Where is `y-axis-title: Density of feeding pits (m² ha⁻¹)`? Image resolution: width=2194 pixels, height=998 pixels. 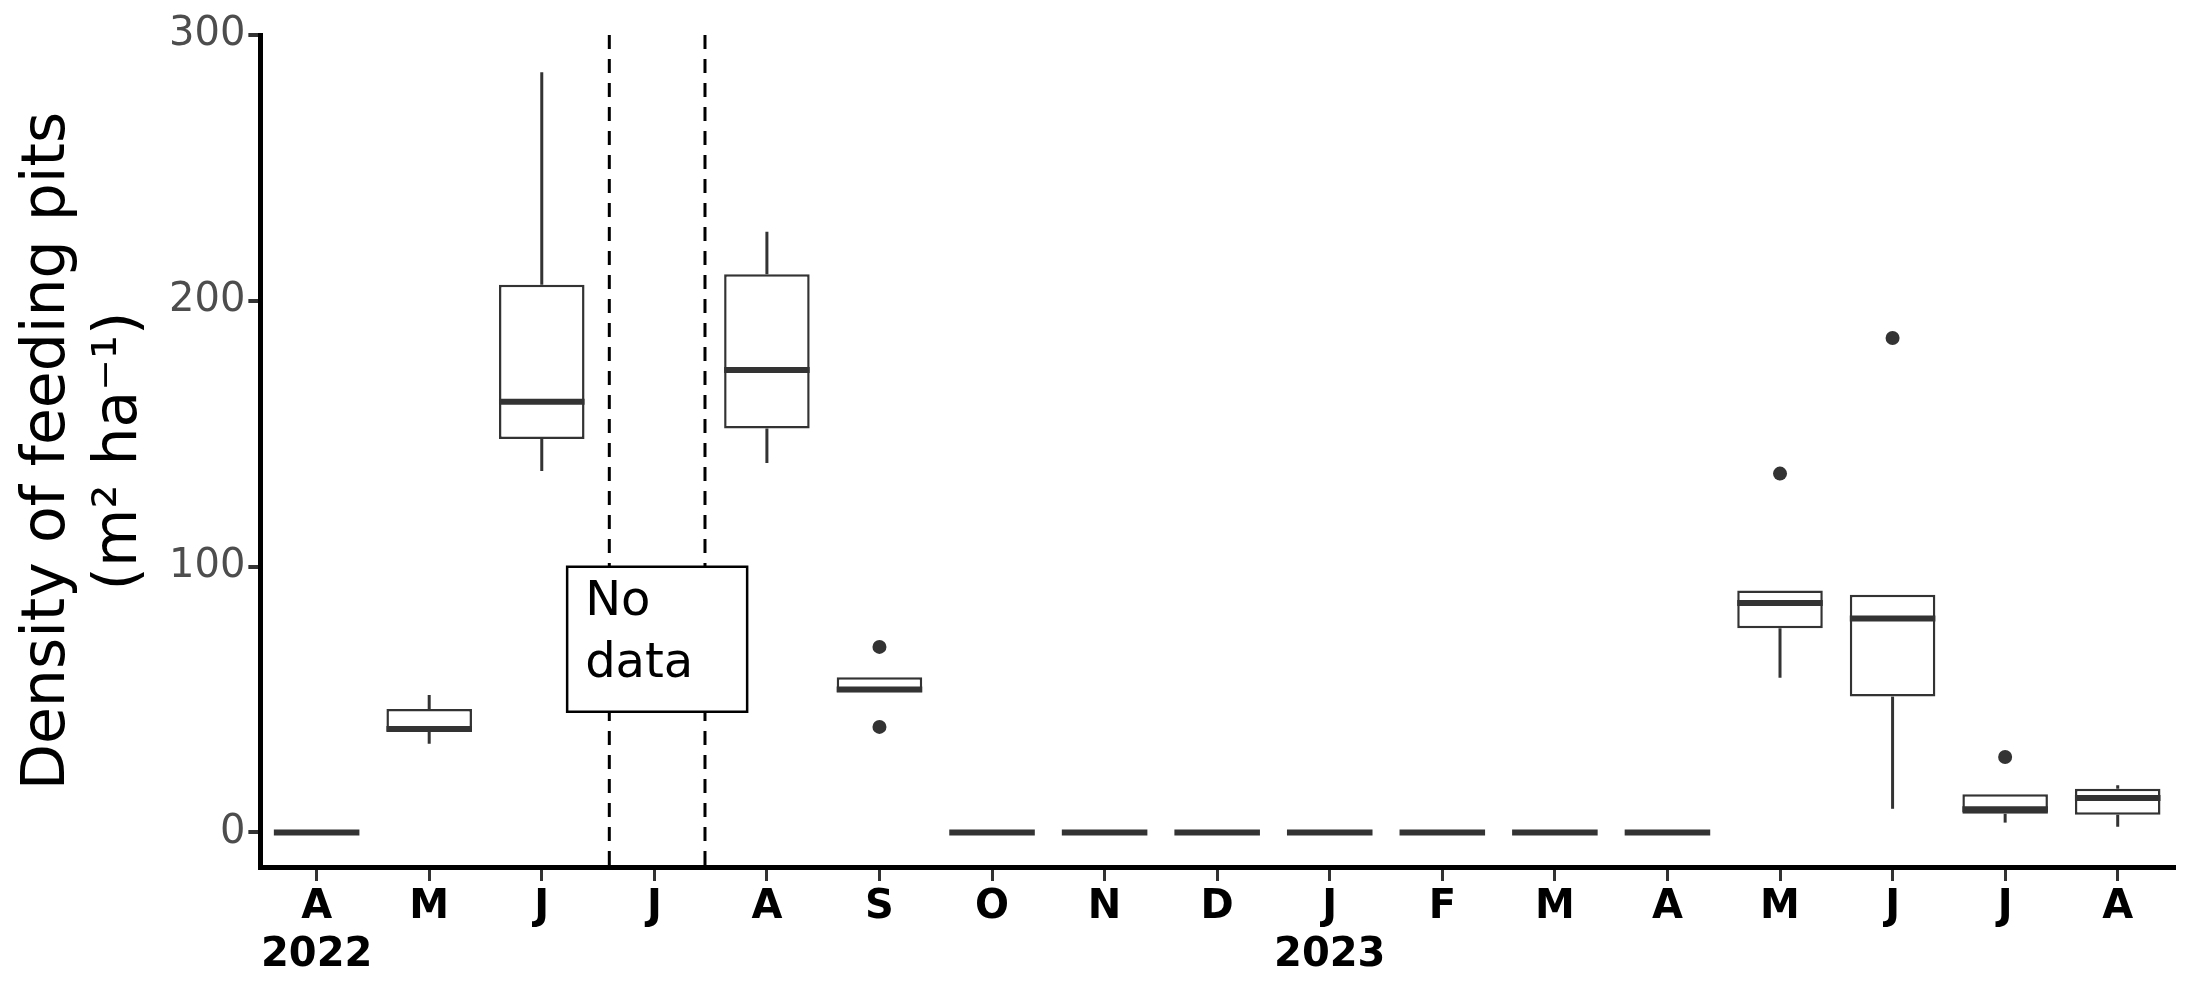
y-axis-title: Density of feeding pits (m² ha⁻¹) is located at coordinates (78, 451).